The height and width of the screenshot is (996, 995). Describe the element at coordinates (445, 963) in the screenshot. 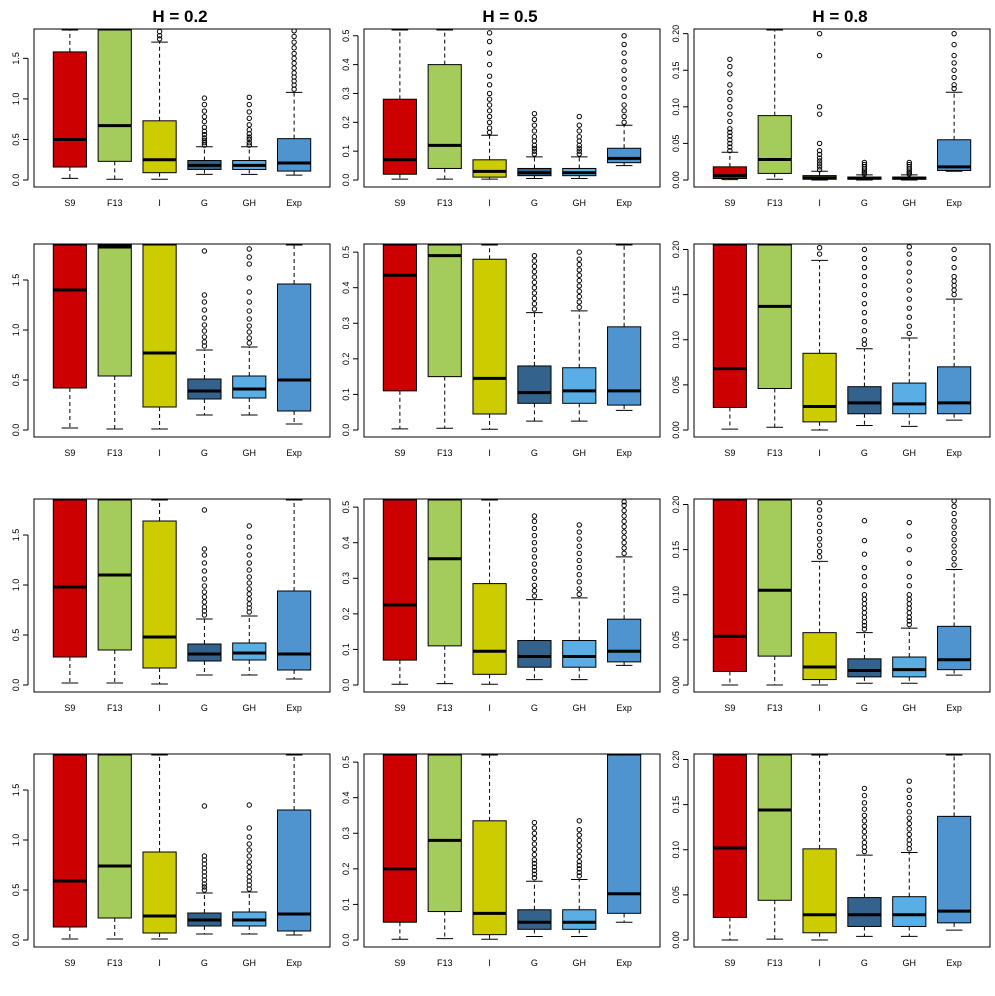

I see `x-category-label: F13` at that location.